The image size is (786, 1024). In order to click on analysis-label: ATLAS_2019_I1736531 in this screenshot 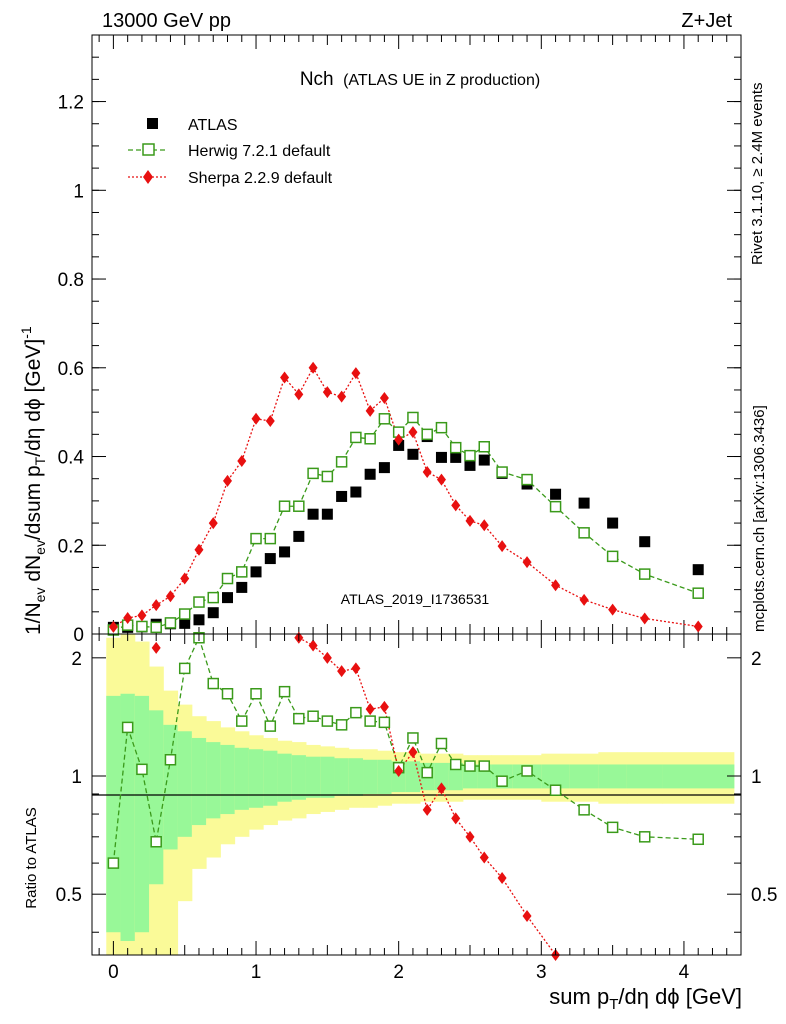, I will do `click(415, 599)`.